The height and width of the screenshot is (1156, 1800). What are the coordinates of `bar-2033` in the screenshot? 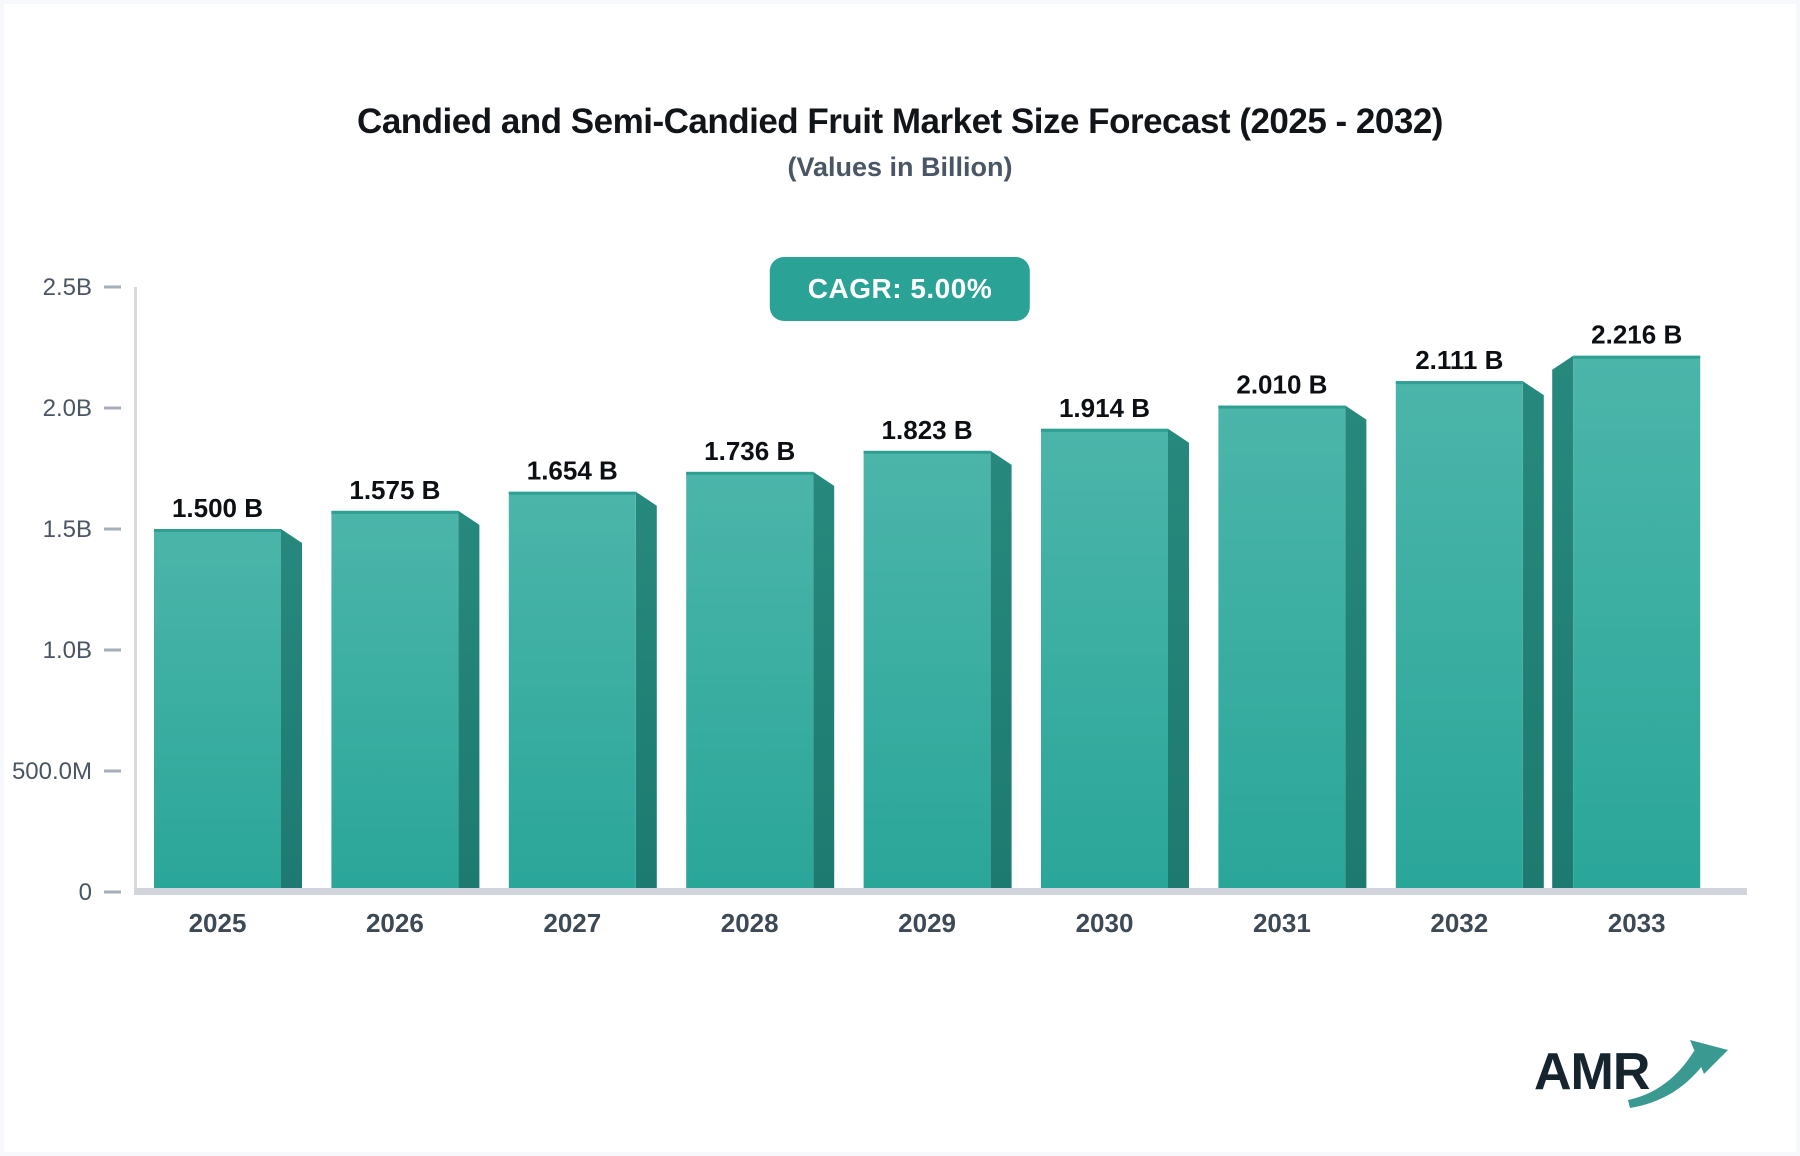 It's located at (1626, 622).